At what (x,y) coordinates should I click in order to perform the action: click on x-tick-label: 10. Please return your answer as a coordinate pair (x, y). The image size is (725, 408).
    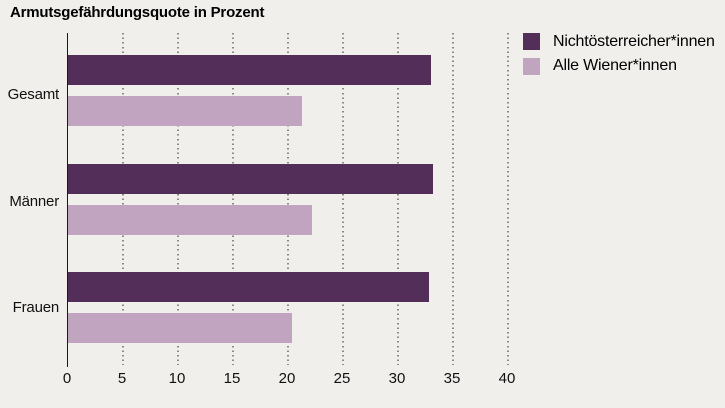
    Looking at the image, I should click on (177, 378).